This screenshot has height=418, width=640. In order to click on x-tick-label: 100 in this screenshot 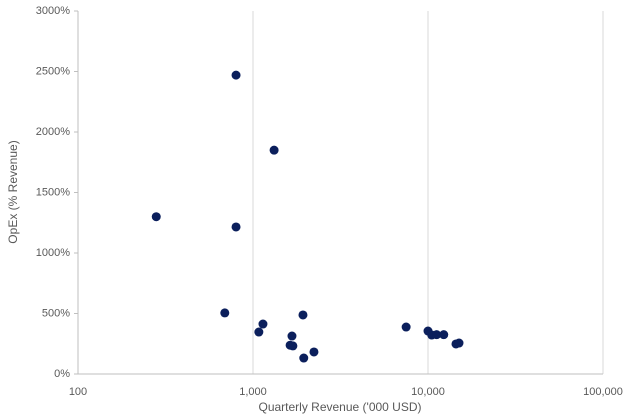, I will do `click(78, 392)`.